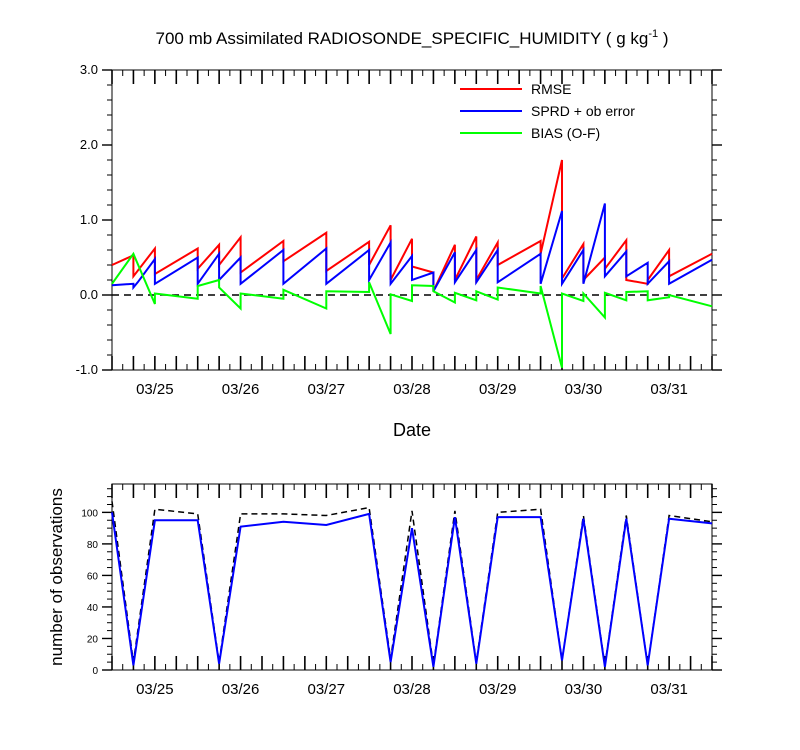 The image size is (800, 750). Describe the element at coordinates (93, 576) in the screenshot. I see `y-tick-label: 60` at that location.